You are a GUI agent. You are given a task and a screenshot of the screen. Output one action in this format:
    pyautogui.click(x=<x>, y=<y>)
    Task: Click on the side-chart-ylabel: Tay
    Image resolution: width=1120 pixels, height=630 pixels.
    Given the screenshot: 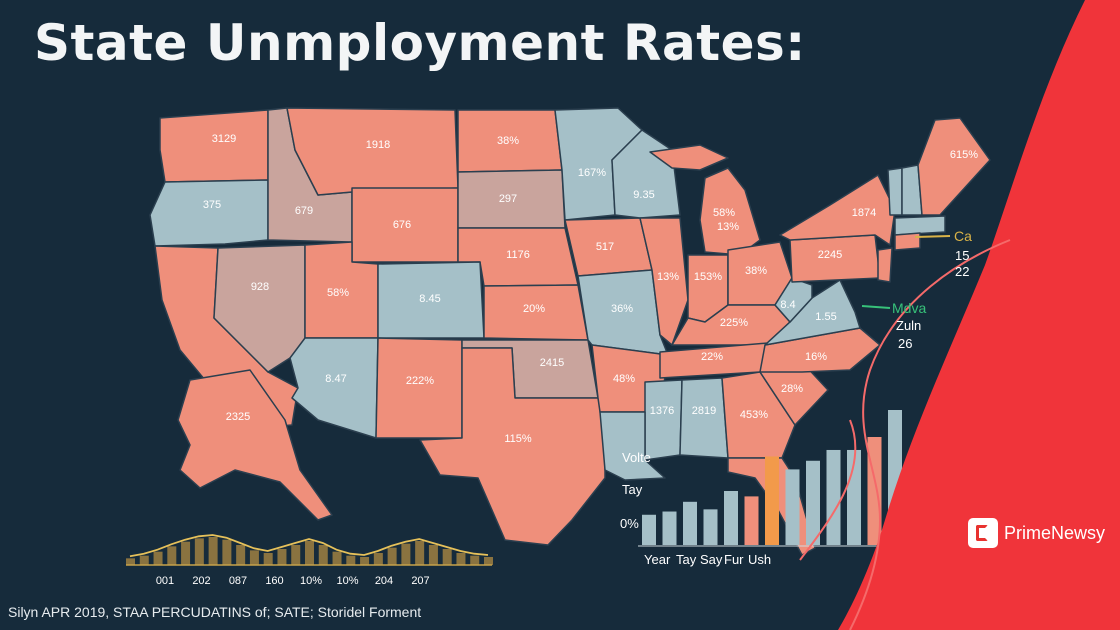 What is the action you would take?
    pyautogui.click(x=632, y=489)
    